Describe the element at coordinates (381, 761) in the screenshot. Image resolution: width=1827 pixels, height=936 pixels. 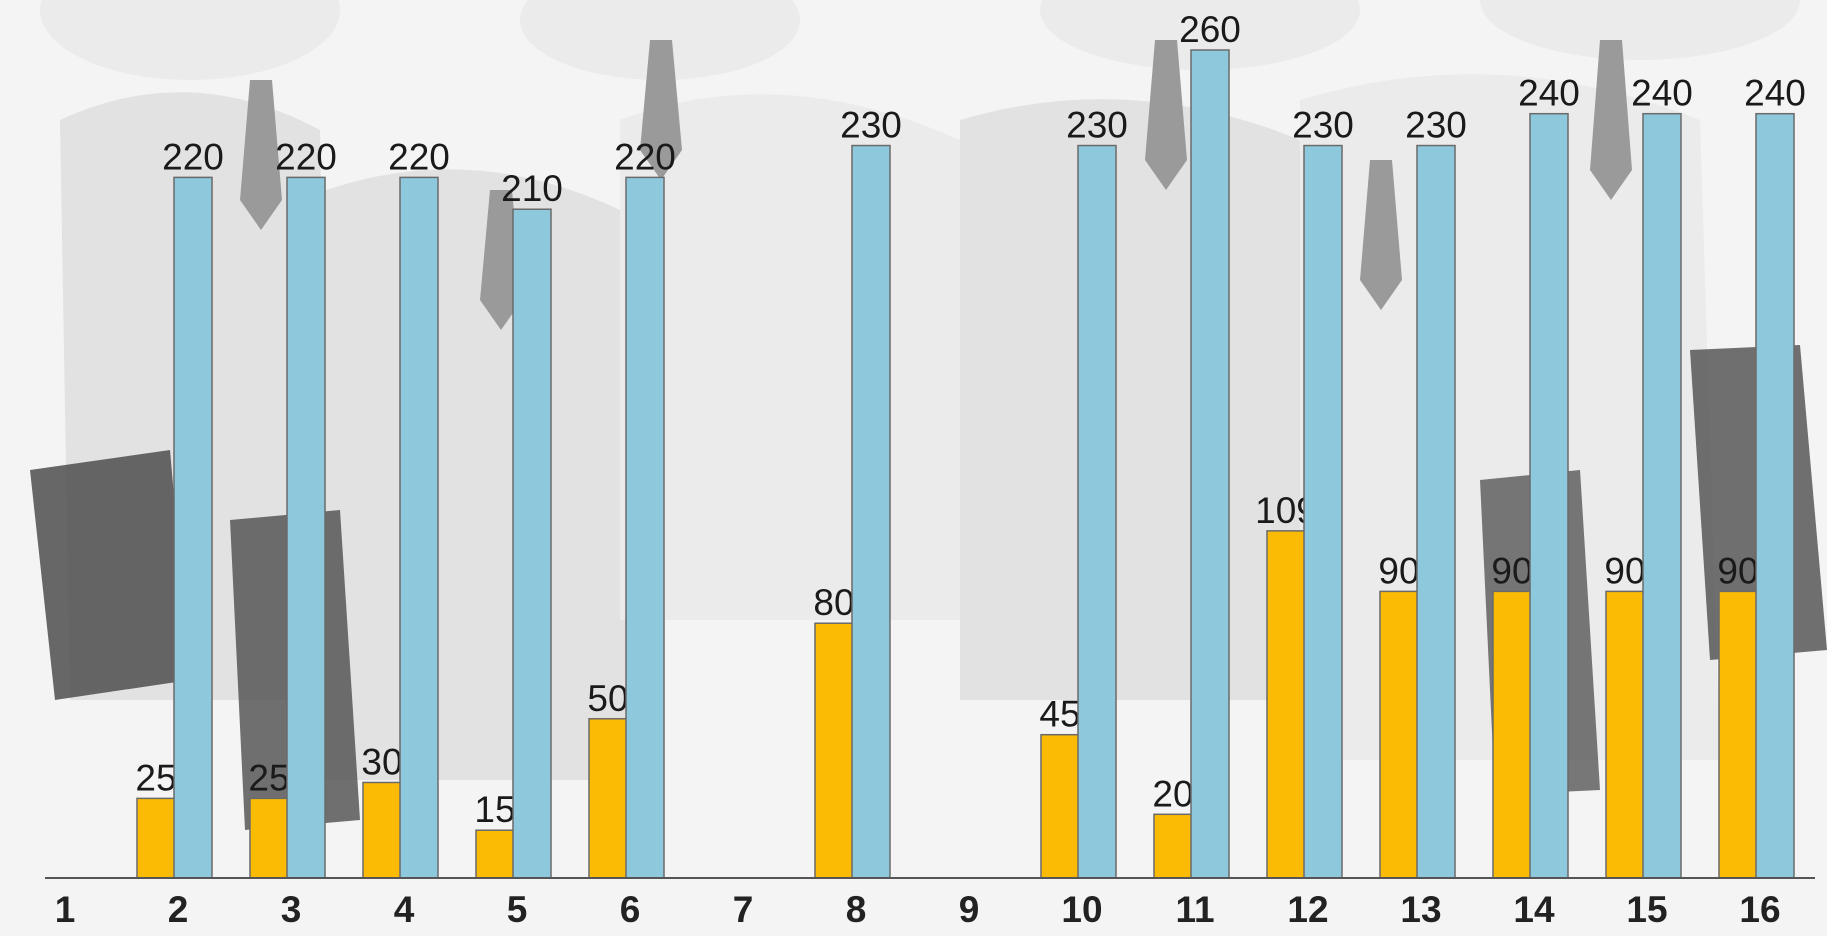
I see `data-label-s1-4: 30` at that location.